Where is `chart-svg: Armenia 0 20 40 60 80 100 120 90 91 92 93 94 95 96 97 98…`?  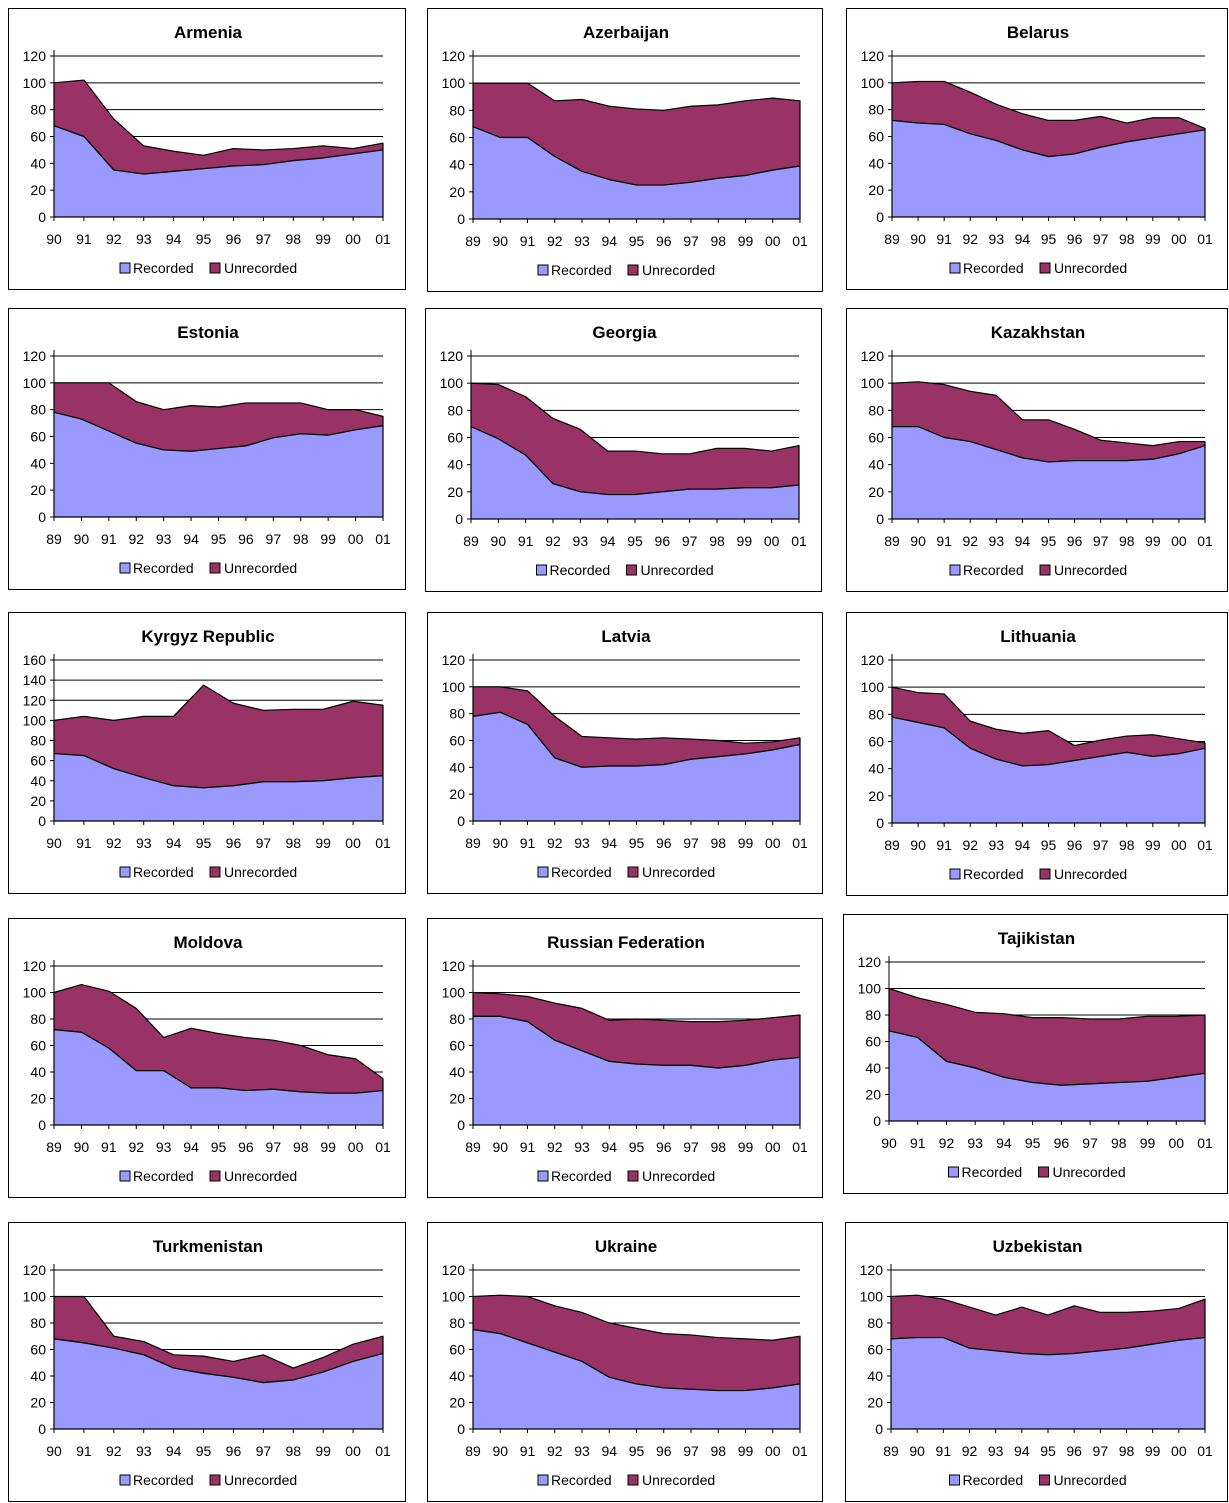
chart-svg: Armenia 0 20 40 60 80 100 120 90 91 92 93 94 95 96 97 98… is located at coordinates (207, 149).